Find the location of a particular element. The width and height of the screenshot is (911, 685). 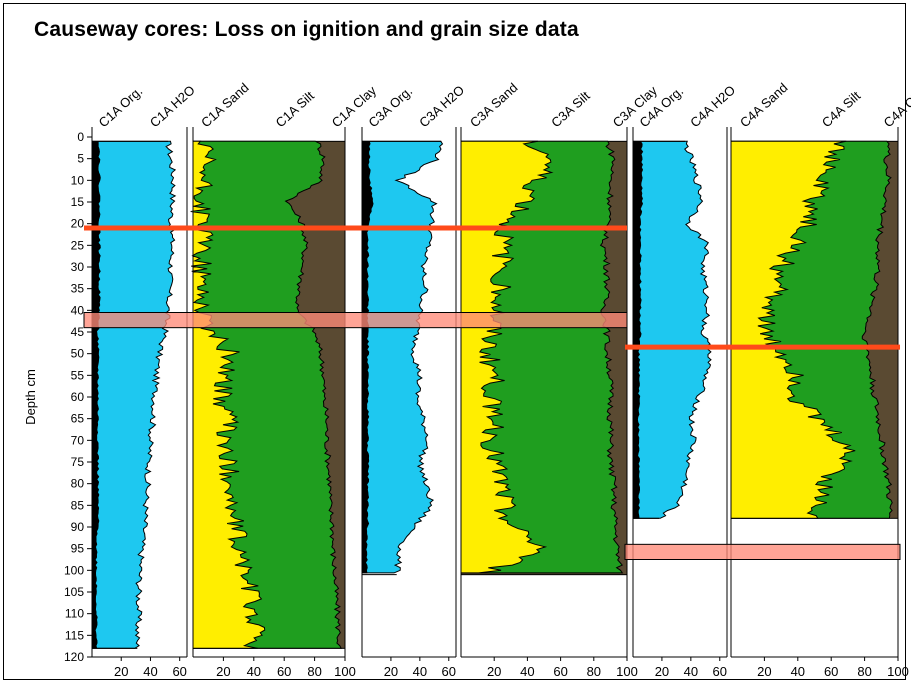

series-label: C3A Silt is located at coordinates (570, 109).